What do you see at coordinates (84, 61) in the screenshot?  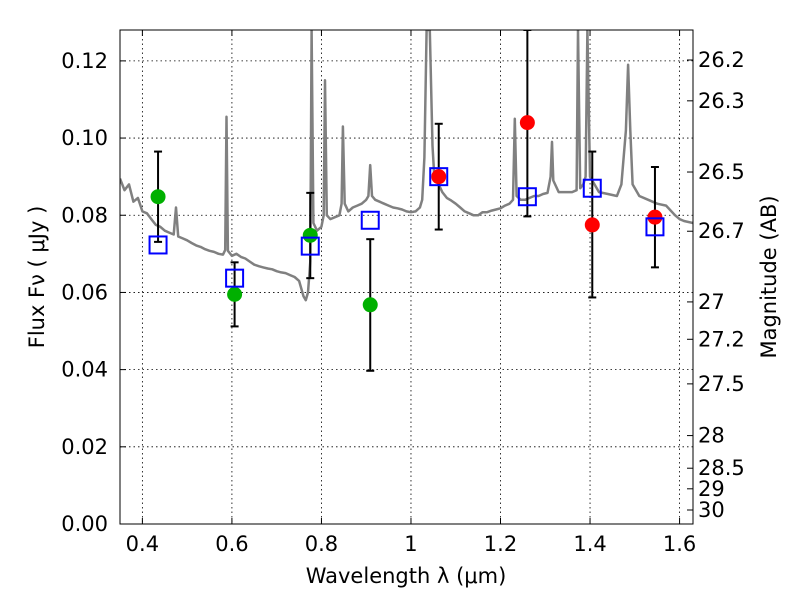 I see `y-tick-label: 0.12` at bounding box center [84, 61].